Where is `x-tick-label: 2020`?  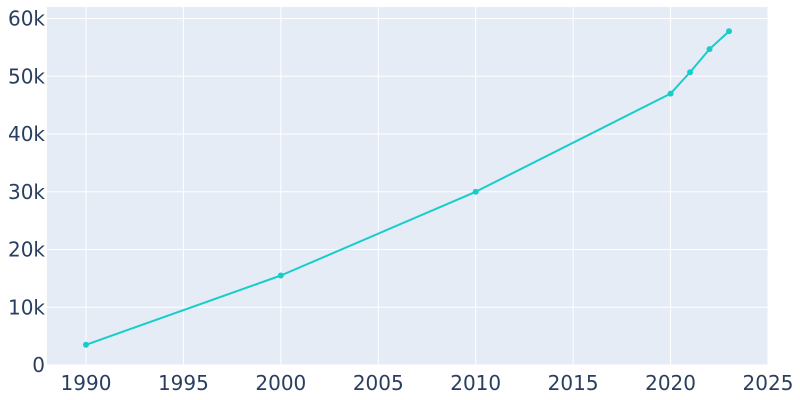
x-tick-label: 2020 is located at coordinates (670, 383).